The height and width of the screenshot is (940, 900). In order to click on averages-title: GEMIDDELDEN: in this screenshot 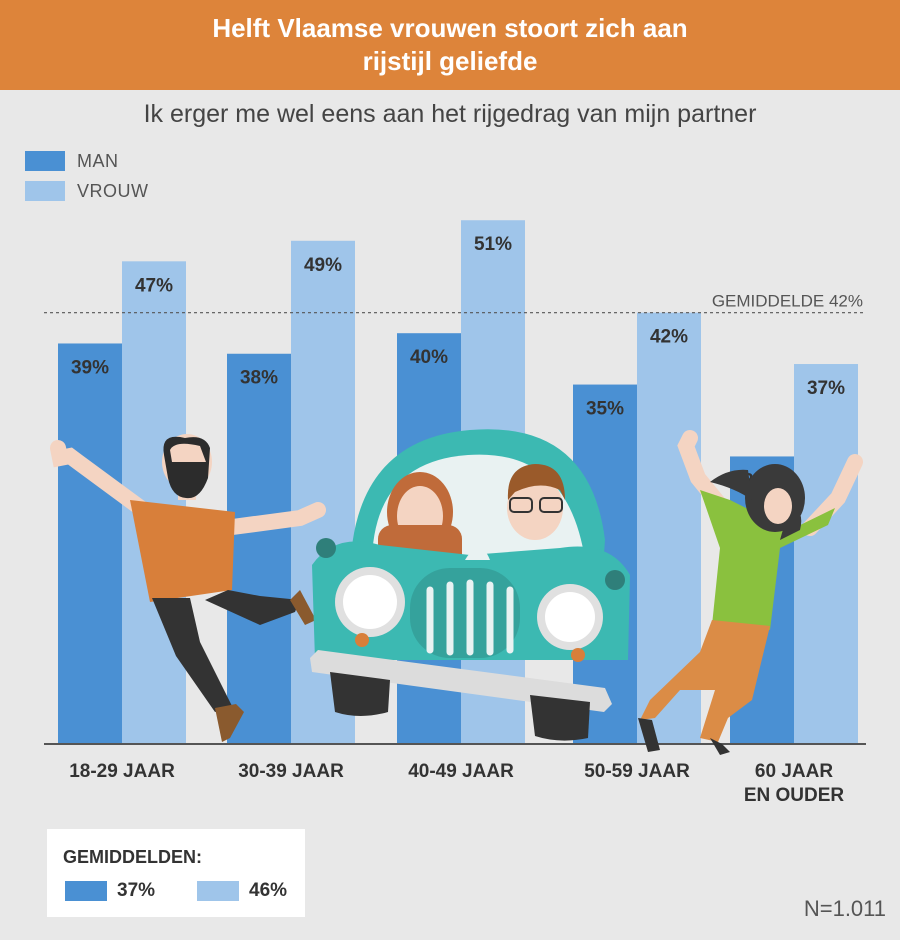, I will do `click(132, 857)`.